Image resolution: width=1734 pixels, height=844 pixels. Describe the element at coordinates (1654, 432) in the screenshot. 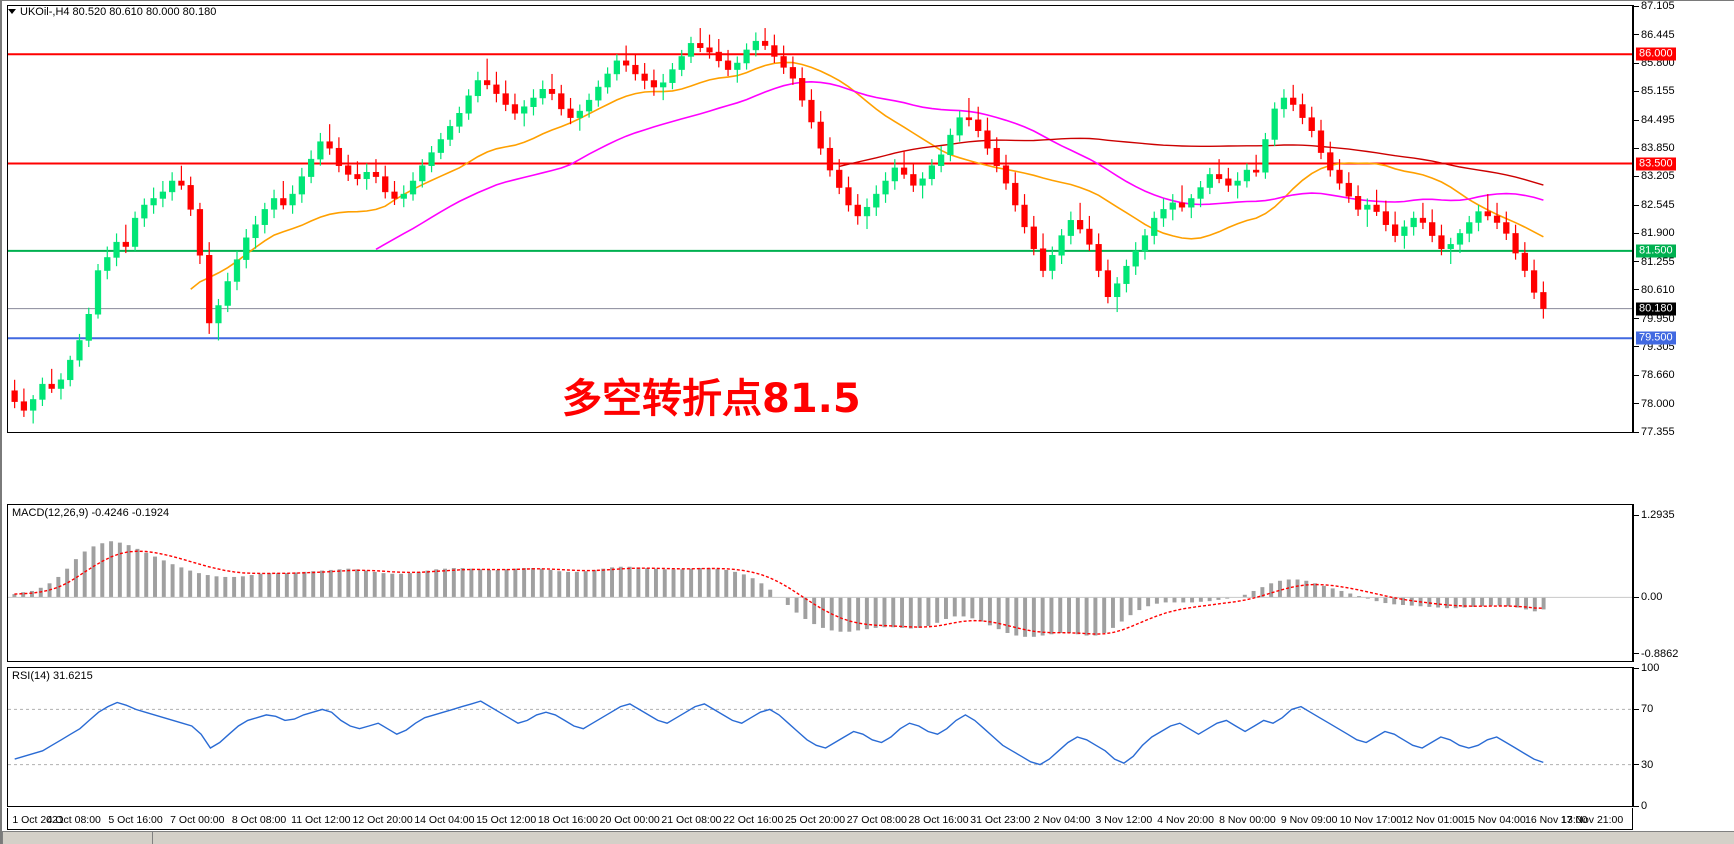

I see `price-tick: 77.355` at that location.